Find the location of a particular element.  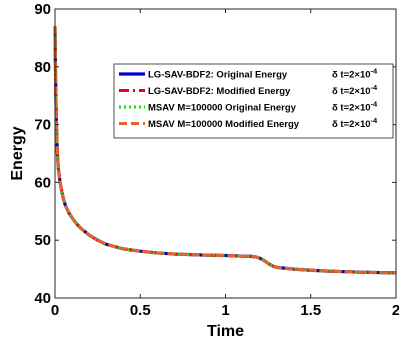

x-tick-label: 2 is located at coordinates (395, 310).